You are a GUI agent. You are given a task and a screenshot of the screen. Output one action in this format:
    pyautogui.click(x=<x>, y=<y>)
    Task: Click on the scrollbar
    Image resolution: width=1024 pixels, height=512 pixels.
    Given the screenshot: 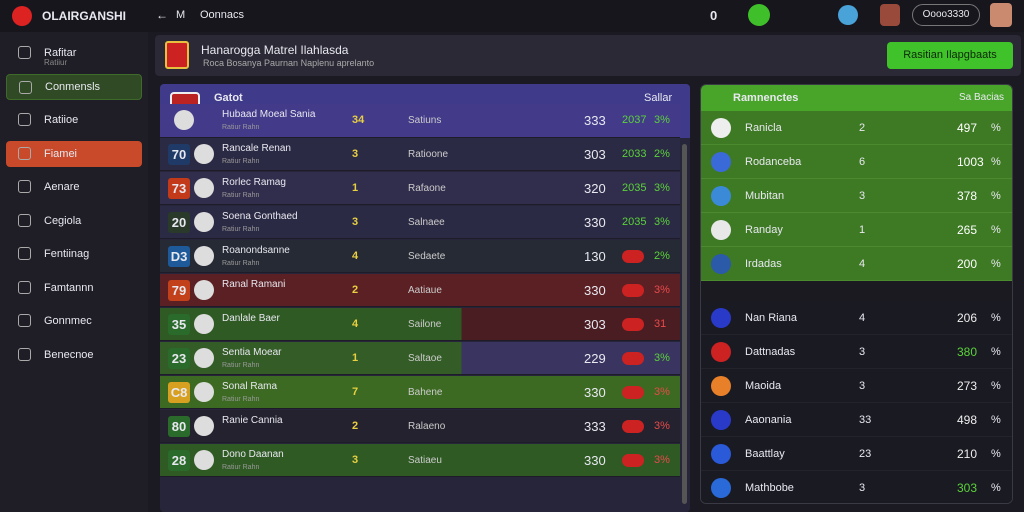 What is the action you would take?
    pyautogui.click(x=684, y=324)
    